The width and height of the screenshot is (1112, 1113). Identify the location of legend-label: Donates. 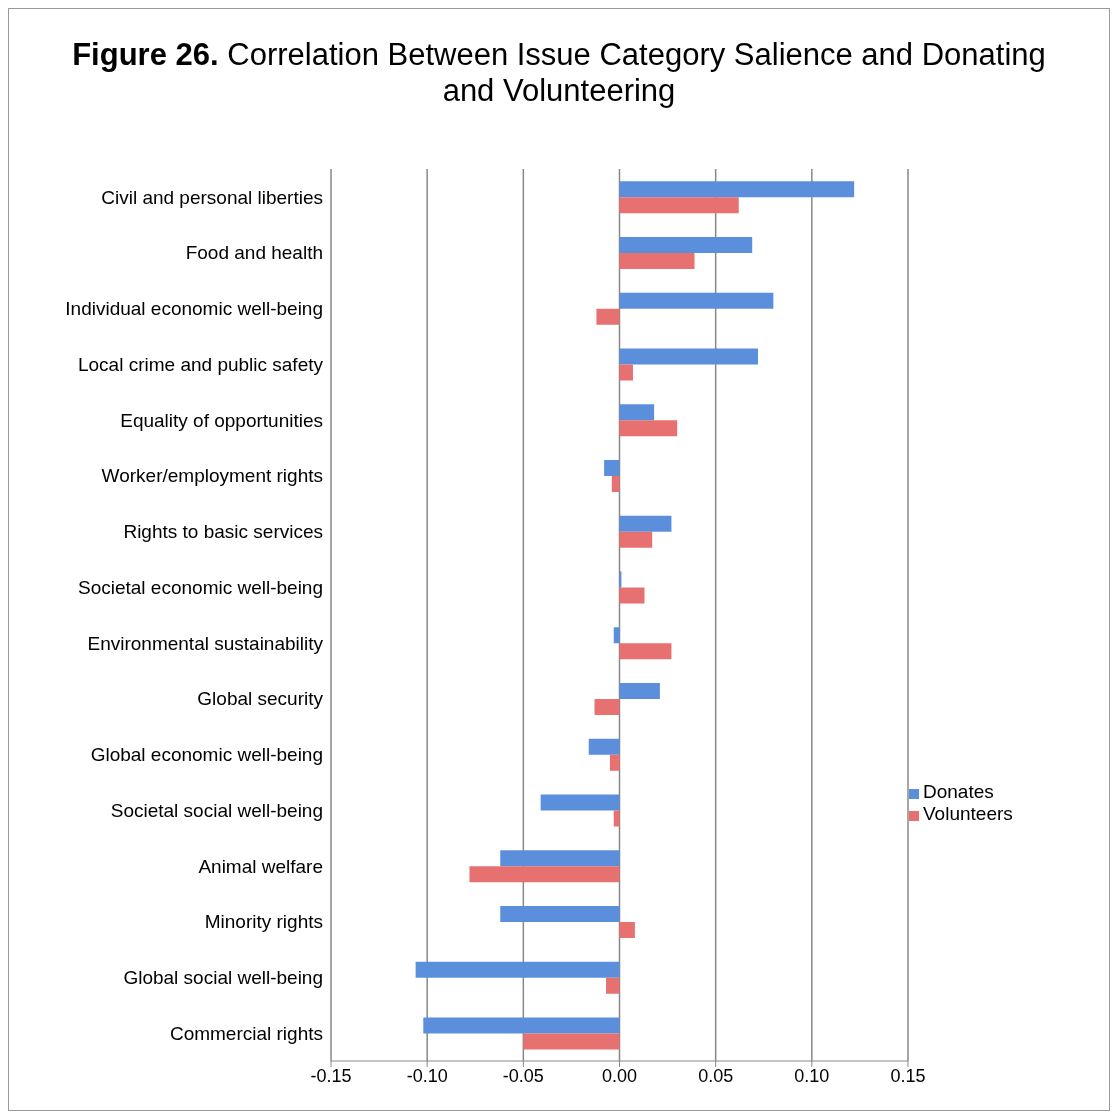
(958, 791).